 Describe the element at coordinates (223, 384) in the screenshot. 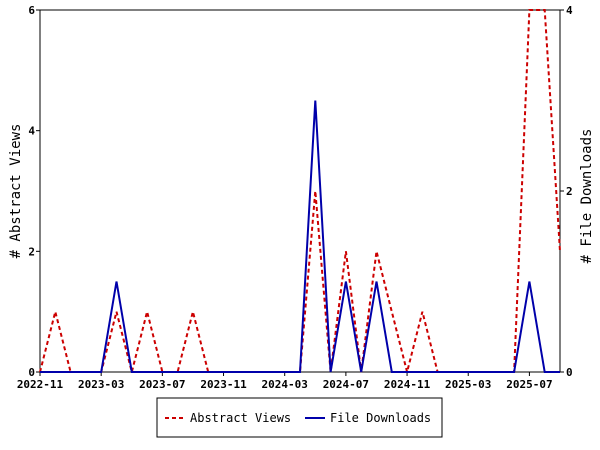

I see `x-tick-label-2023-11: 2023-11` at that location.